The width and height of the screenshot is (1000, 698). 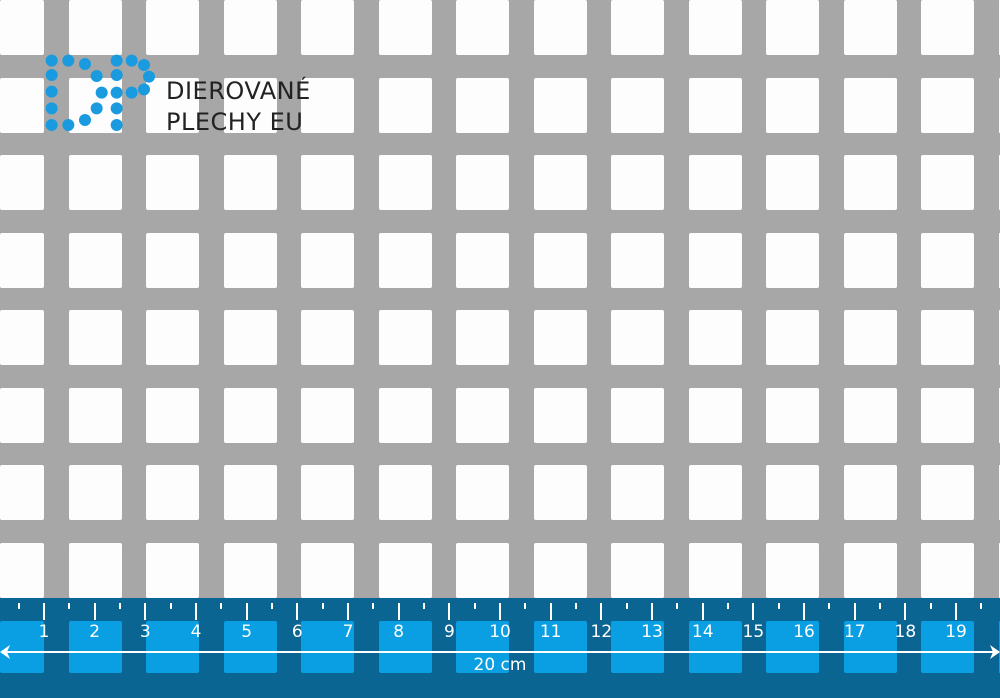 I want to click on ruler-label: 10, so click(x=500, y=632).